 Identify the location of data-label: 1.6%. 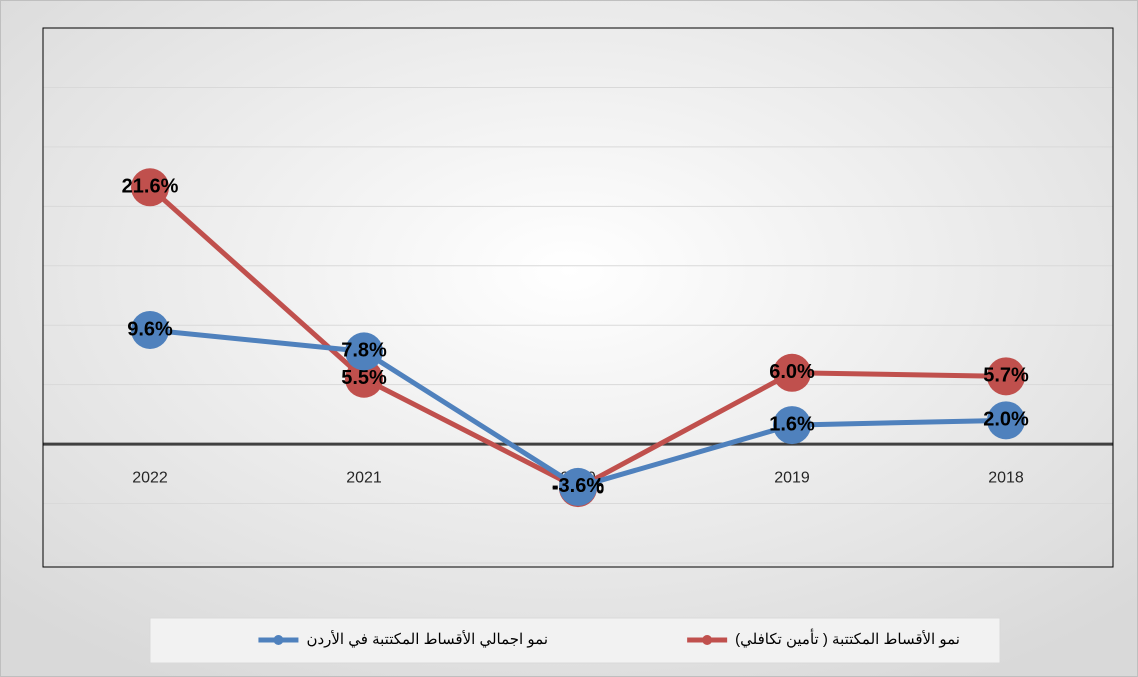
(792, 424).